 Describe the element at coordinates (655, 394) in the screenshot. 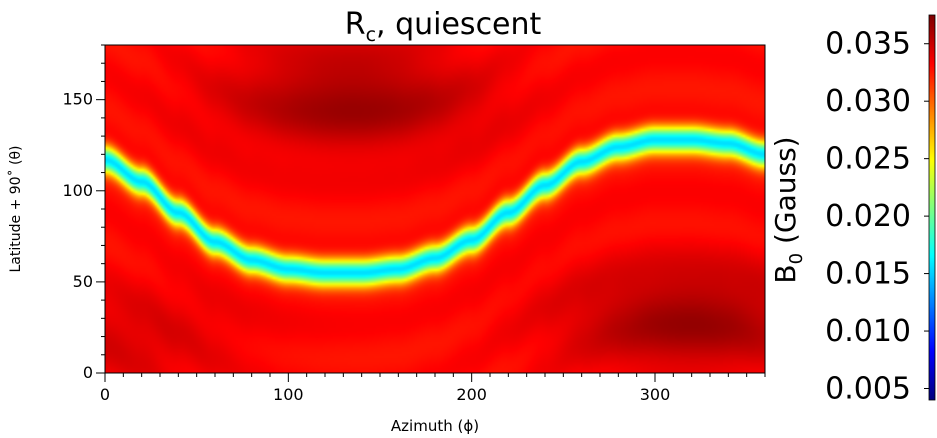

I see `x-tick-label: 300` at that location.